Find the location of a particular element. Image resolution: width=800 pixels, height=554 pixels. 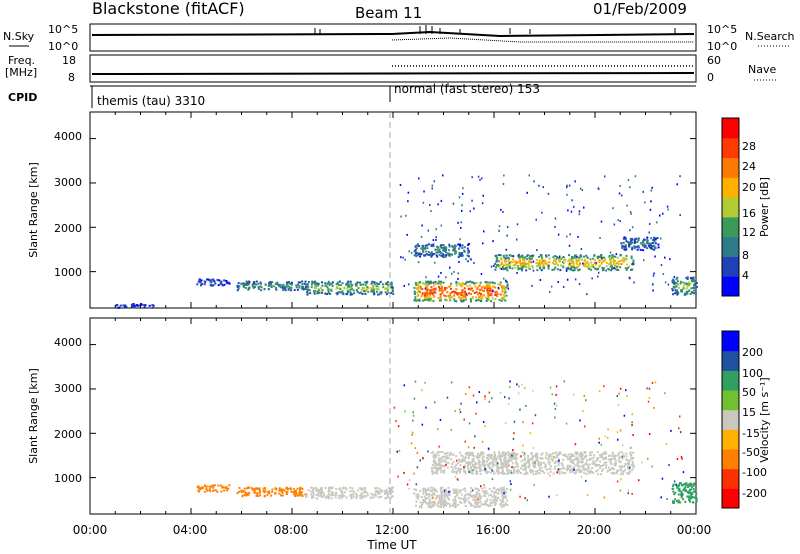

velocity-colorbar-label: Velocity [m s⁻¹] is located at coordinates (764, 419).